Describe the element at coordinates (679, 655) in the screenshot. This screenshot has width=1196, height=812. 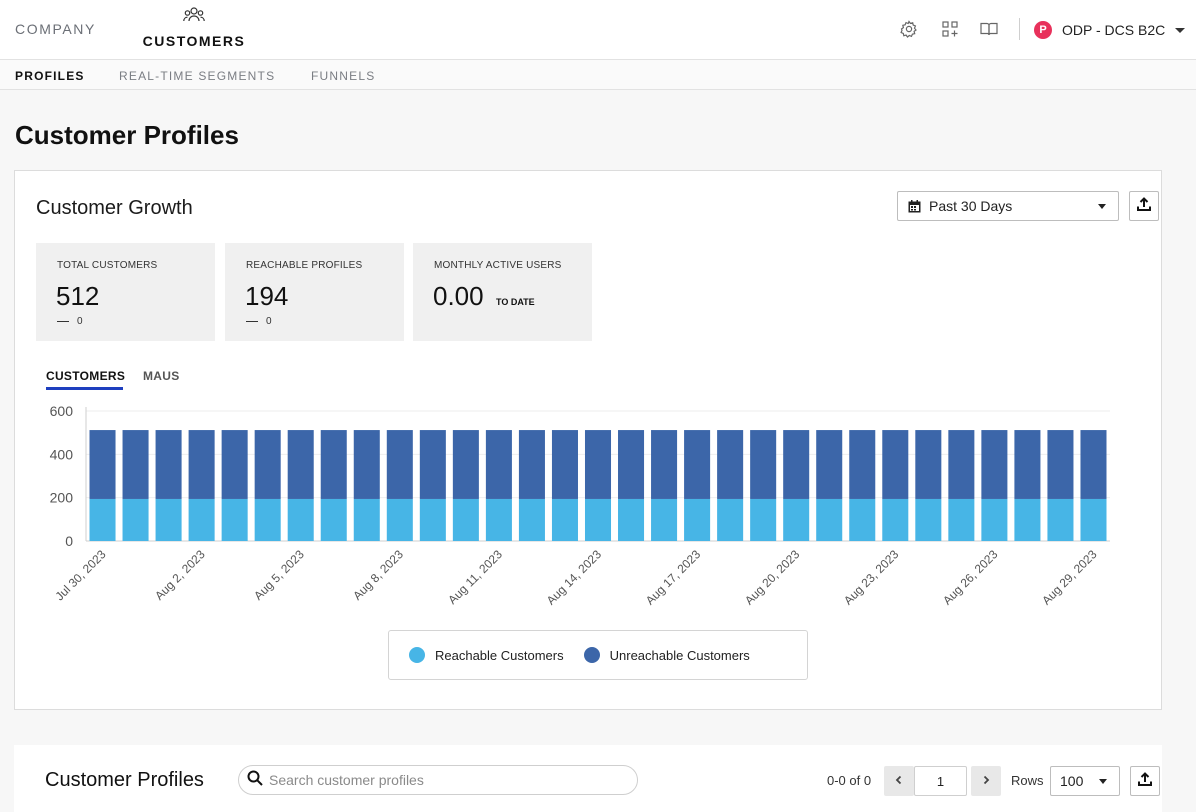
I see `legend-label-unreachable: Unreachable Customers` at that location.